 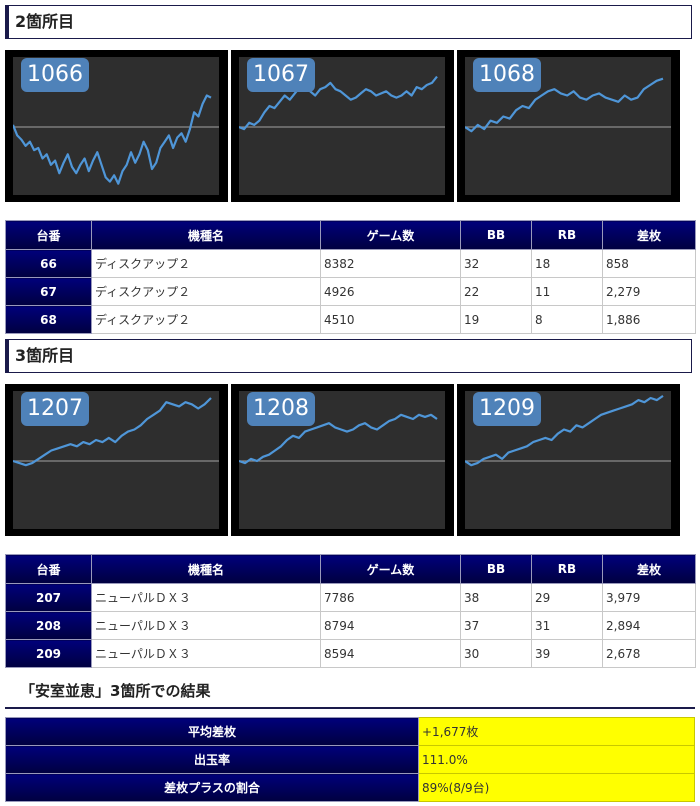 What do you see at coordinates (567, 263) in the screenshot?
I see `rb-count: 18` at bounding box center [567, 263].